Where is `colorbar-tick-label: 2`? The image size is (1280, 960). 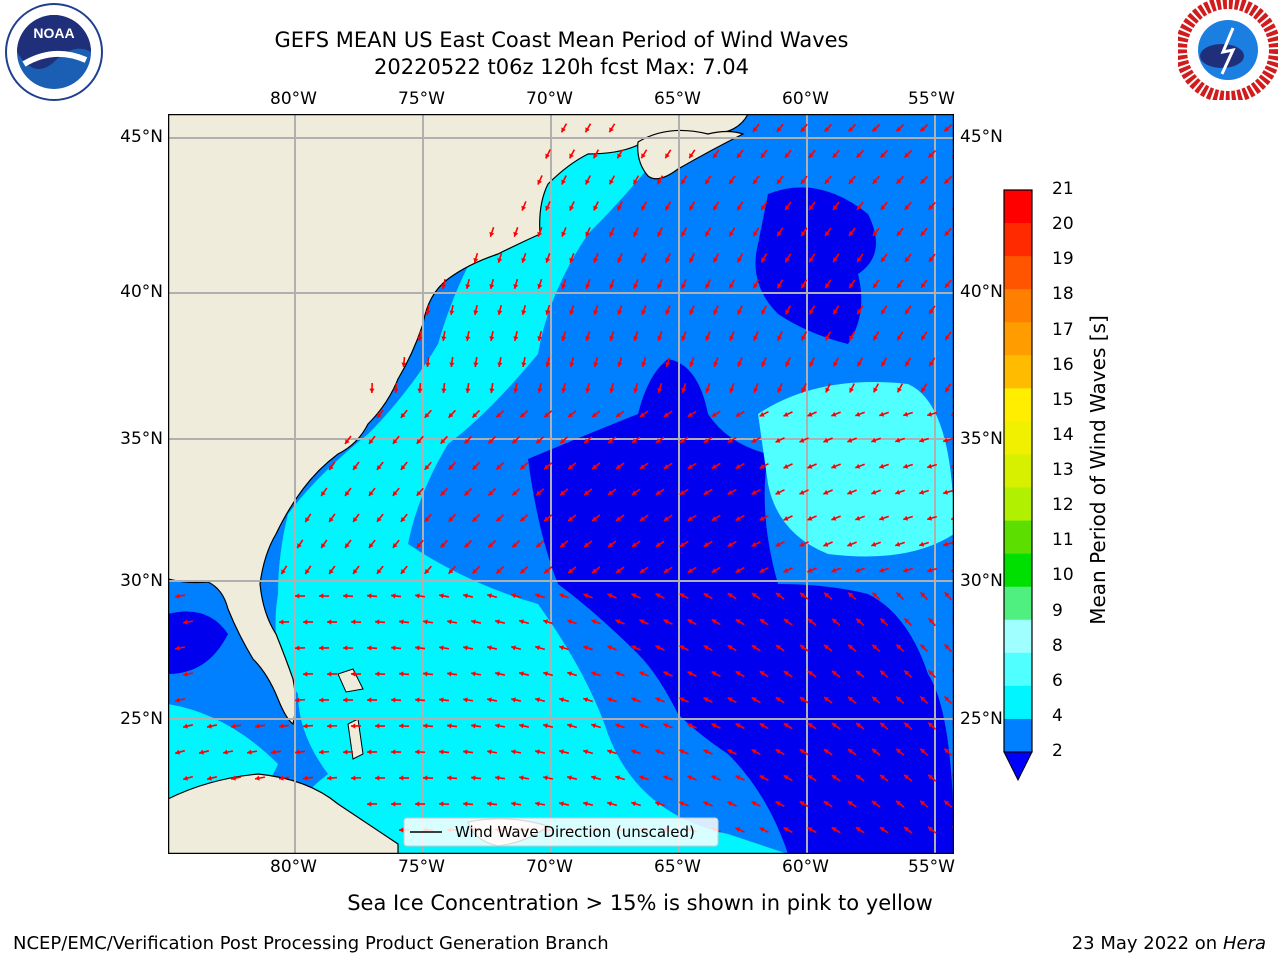 colorbar-tick-label: 2 is located at coordinates (1057, 751).